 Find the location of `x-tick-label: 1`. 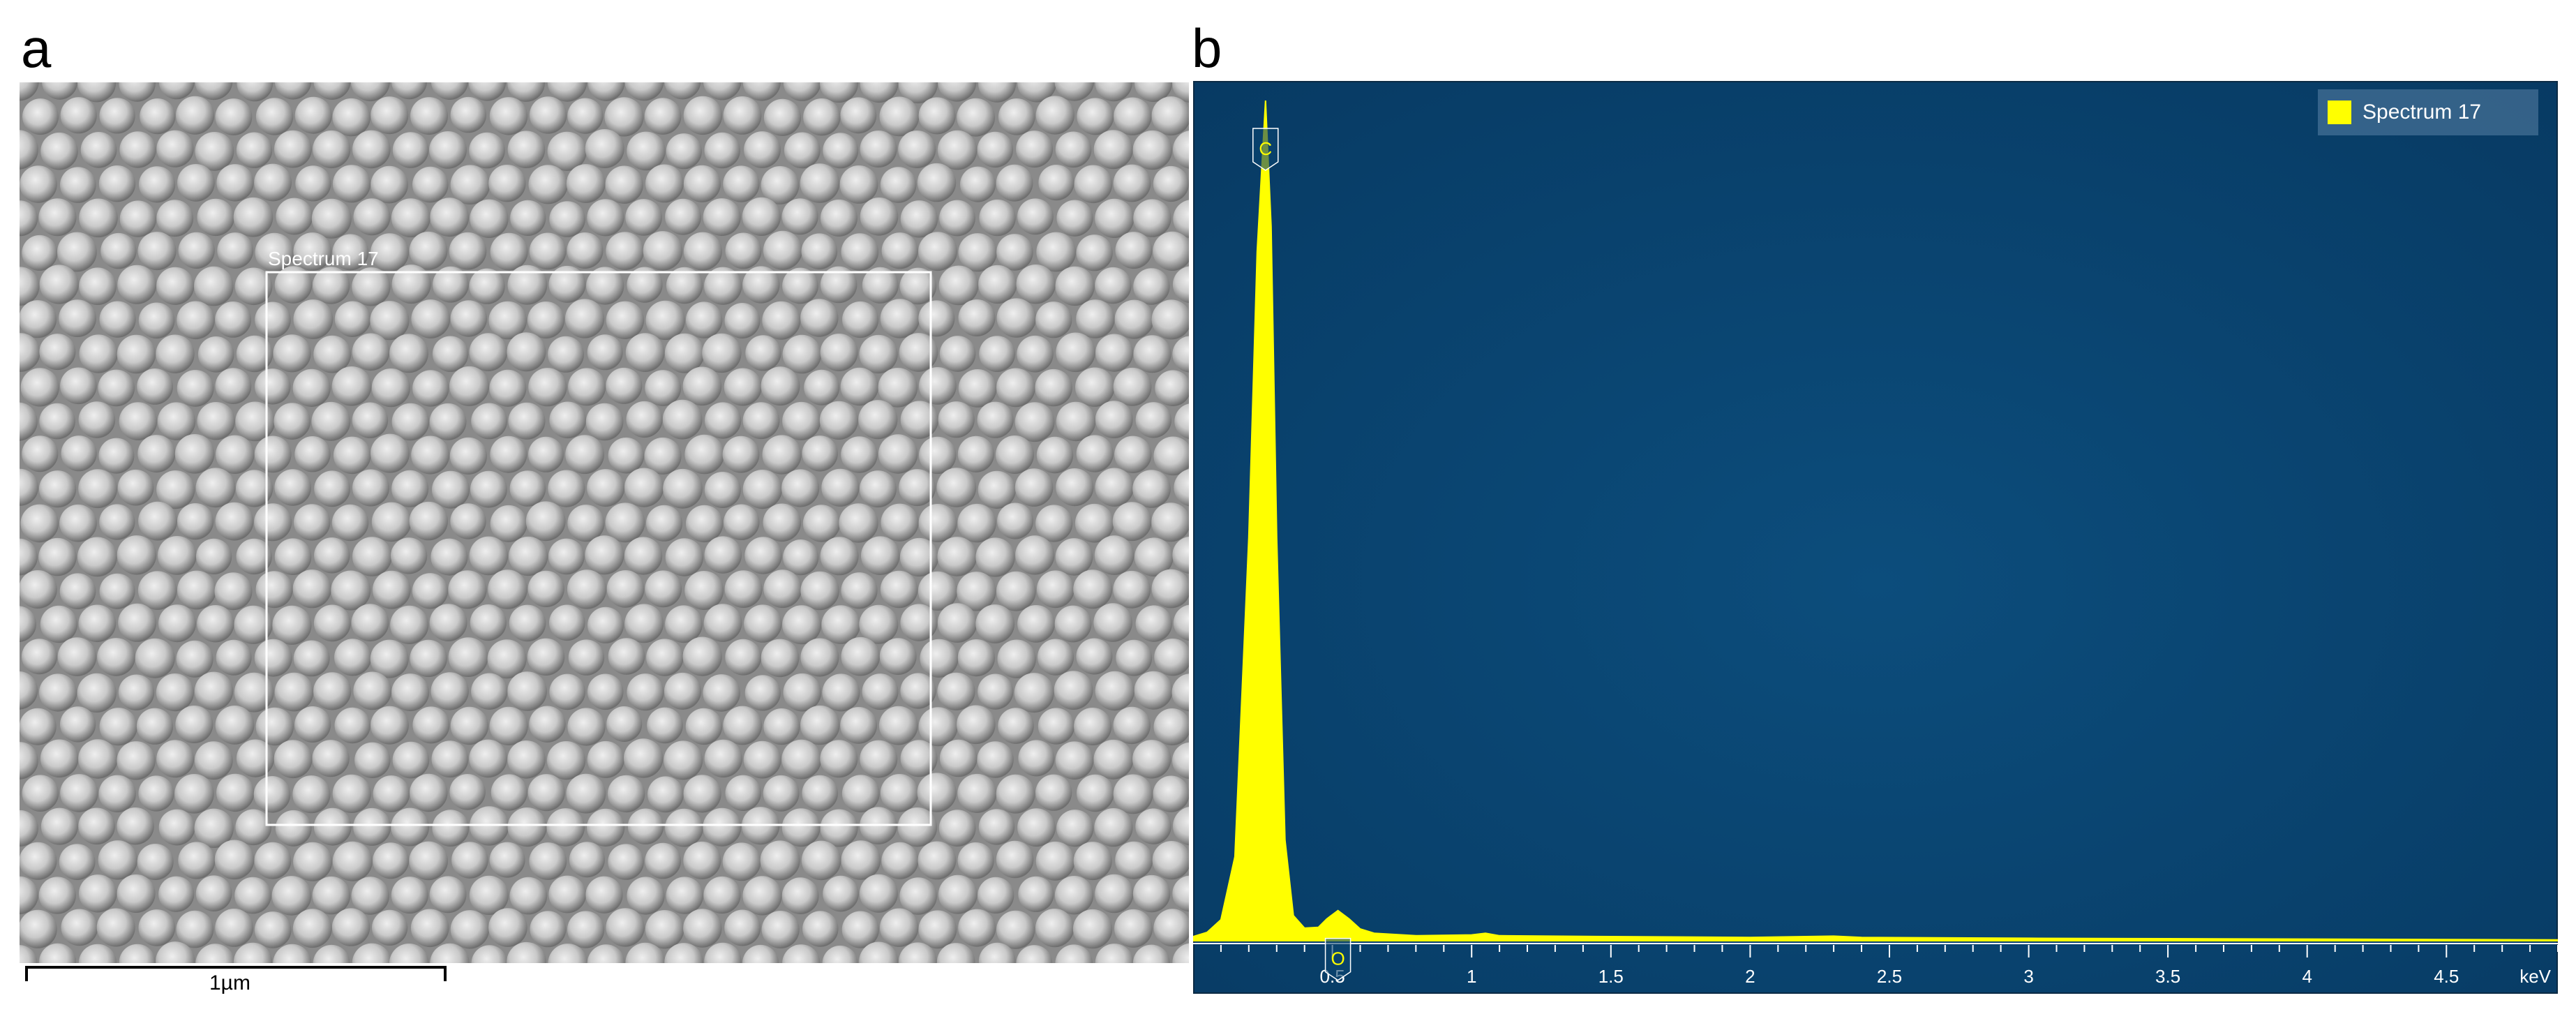

x-tick-label: 1 is located at coordinates (1471, 976).